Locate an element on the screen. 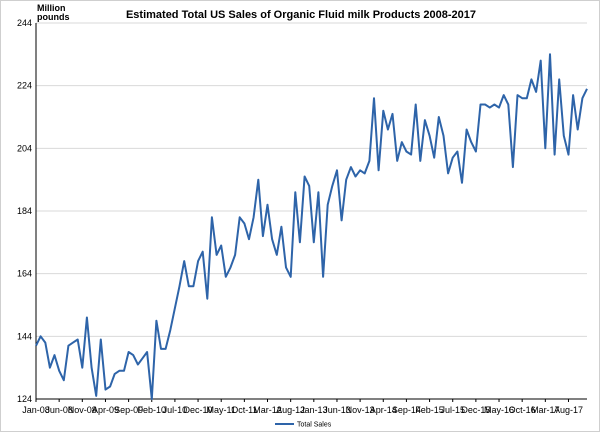  legend: Total Sales is located at coordinates (303, 425).